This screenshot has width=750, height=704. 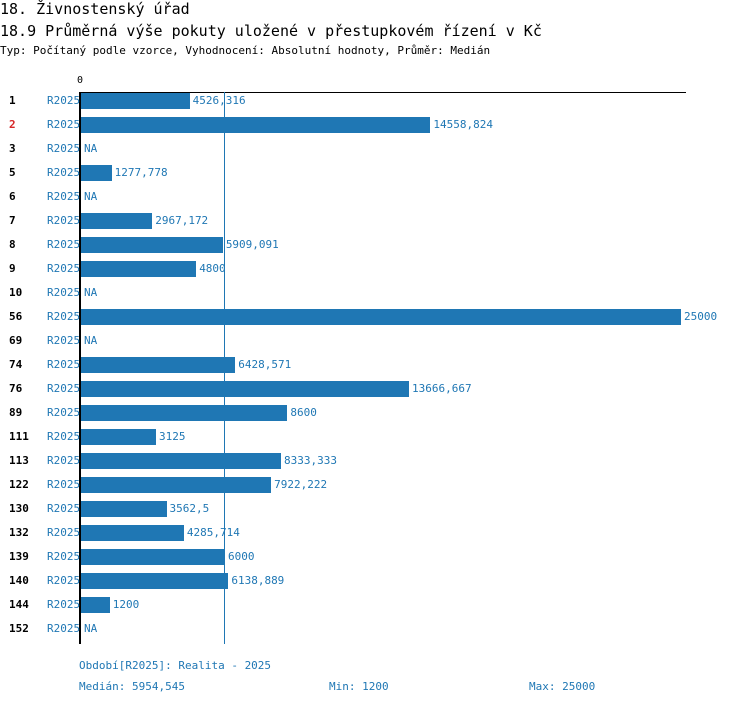 What do you see at coordinates (16, 292) in the screenshot?
I see `row-label: 10` at bounding box center [16, 292].